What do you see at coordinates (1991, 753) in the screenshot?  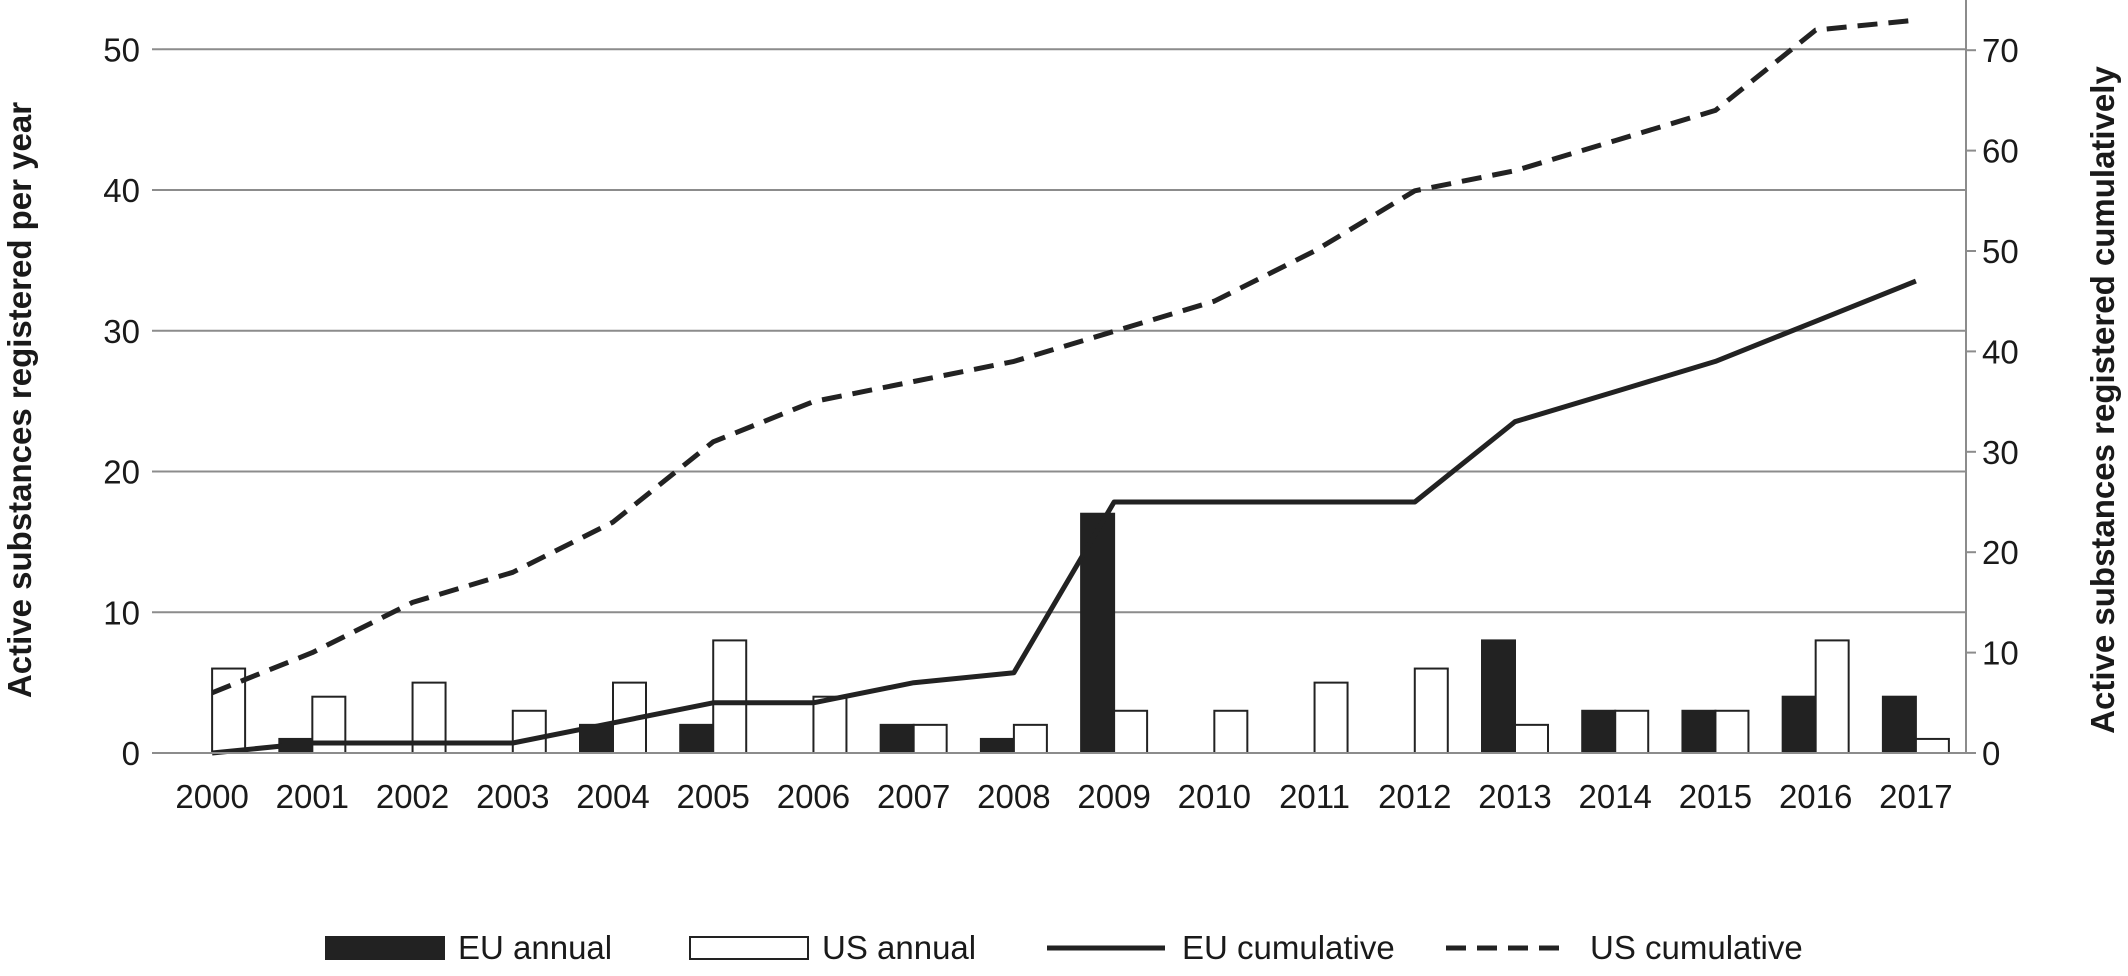 I see `y2-tick-label: 0` at bounding box center [1991, 753].